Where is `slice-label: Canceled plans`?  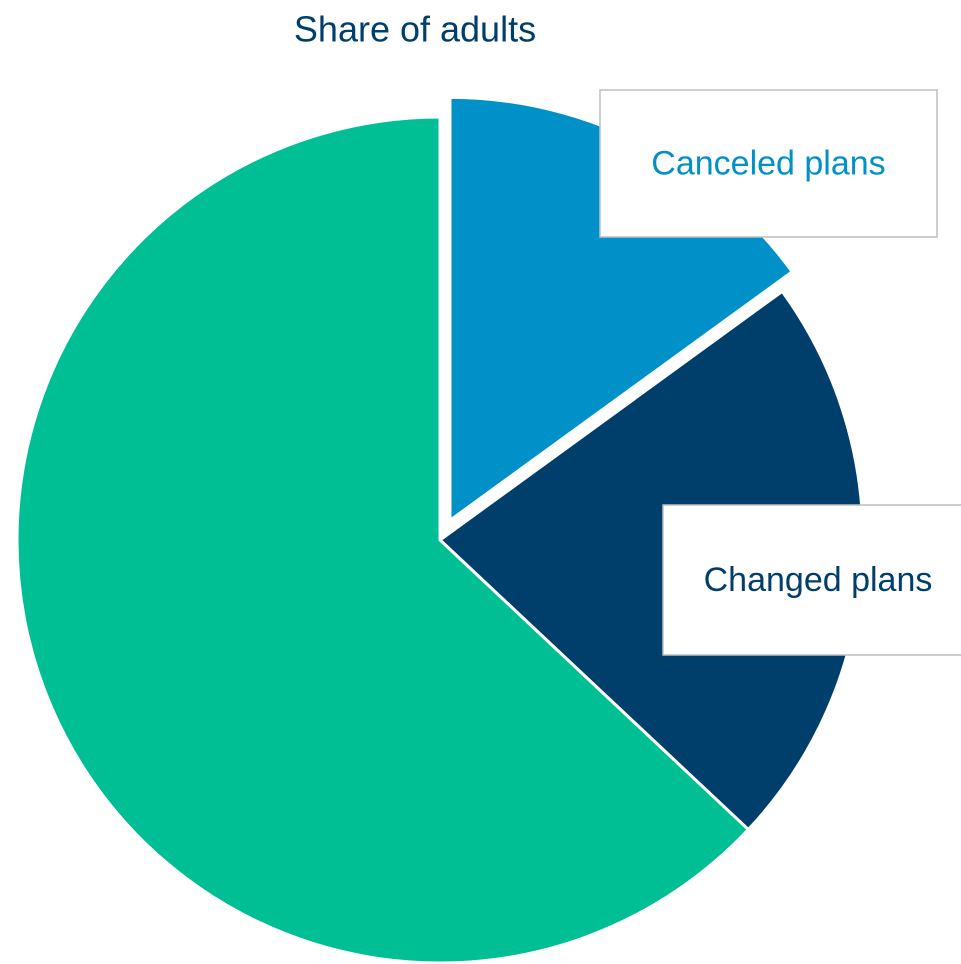 slice-label: Canceled plans is located at coordinates (768, 163).